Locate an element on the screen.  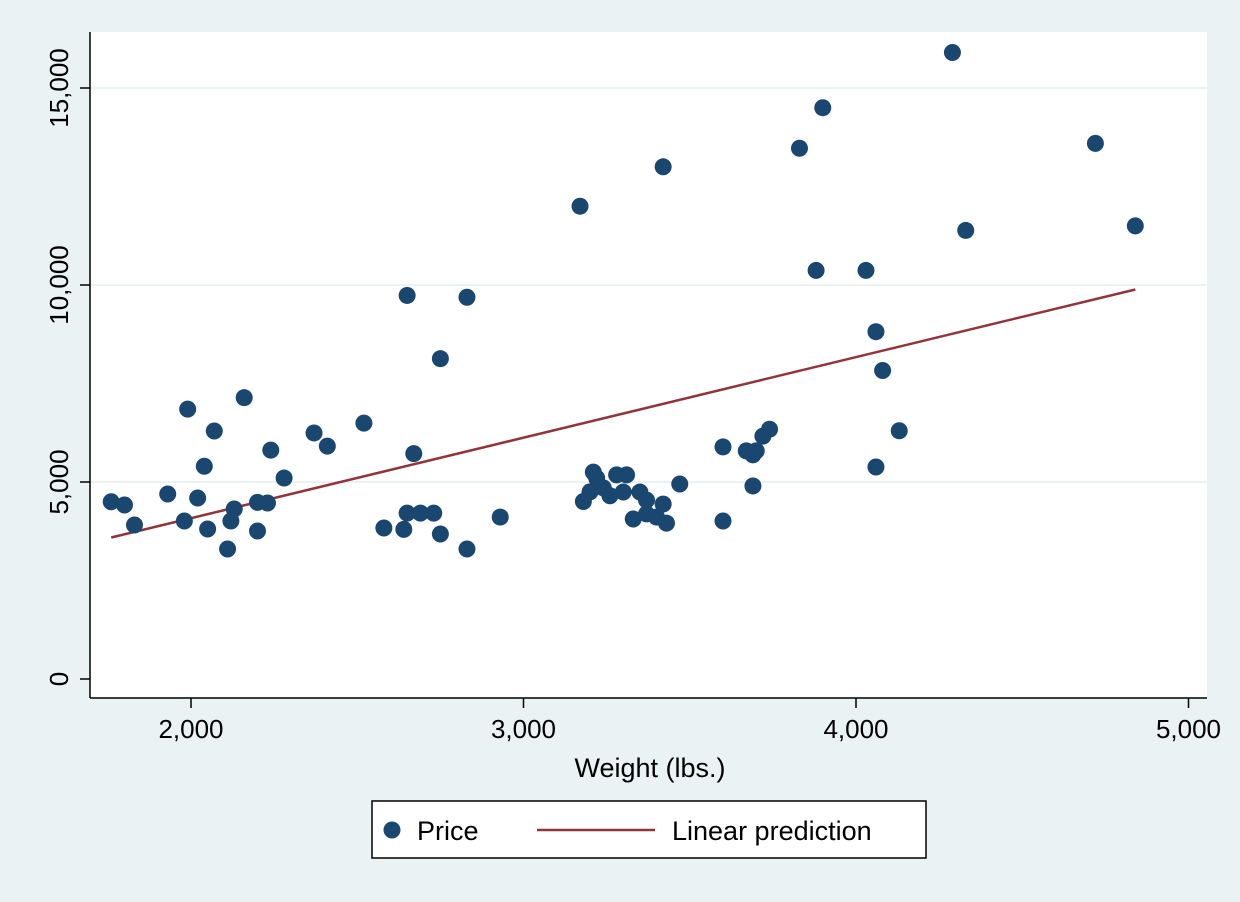
x-axis-label: Weight (lbs.) is located at coordinates (649, 768).